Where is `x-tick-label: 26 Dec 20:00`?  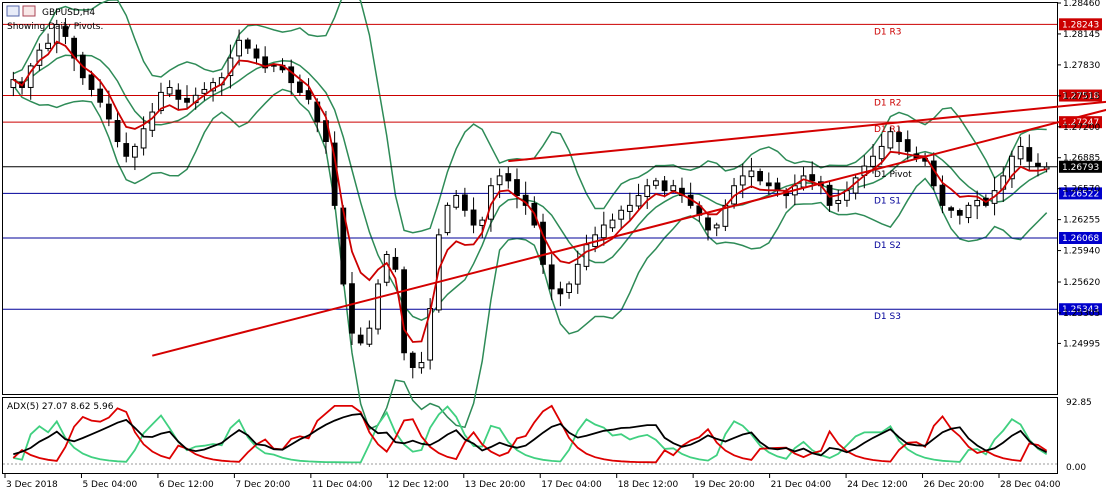
x-tick-label: 26 Dec 20:00 is located at coordinates (954, 485).